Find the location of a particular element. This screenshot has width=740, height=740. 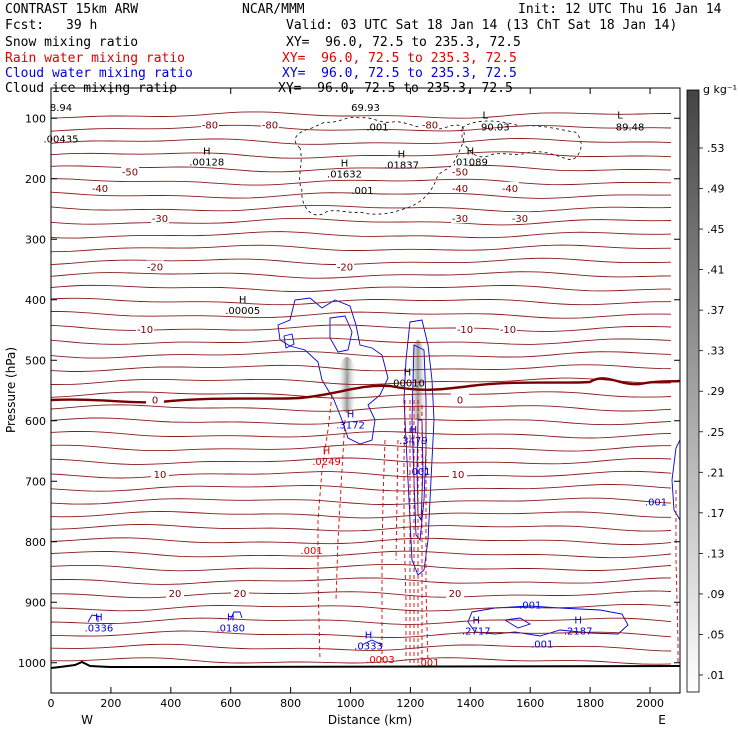

field-snow-name: Snow mixing ratio is located at coordinates (72, 42).